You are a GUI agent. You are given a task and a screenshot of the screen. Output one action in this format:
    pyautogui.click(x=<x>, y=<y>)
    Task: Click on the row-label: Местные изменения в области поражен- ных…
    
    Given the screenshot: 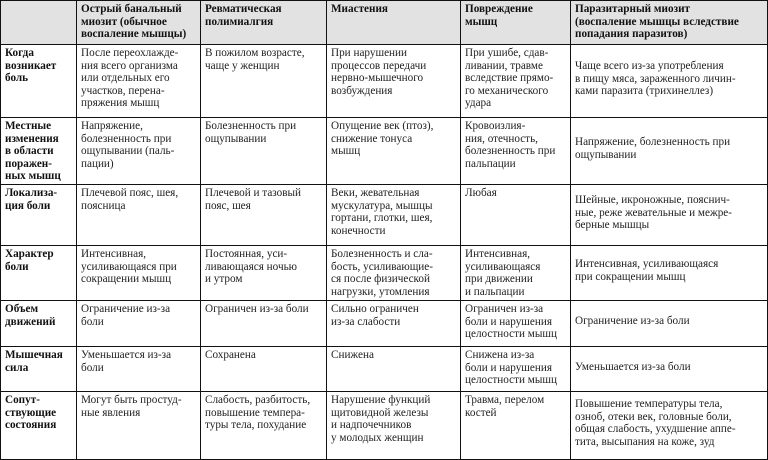 What is the action you would take?
    pyautogui.click(x=38, y=151)
    